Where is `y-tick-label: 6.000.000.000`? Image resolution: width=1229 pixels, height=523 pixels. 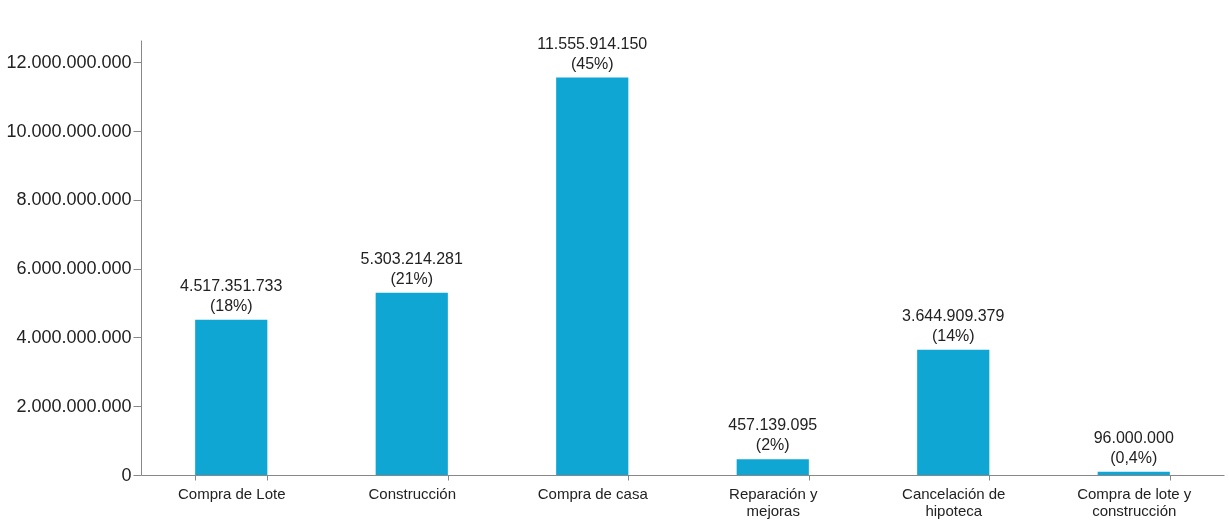
y-tick-label: 6.000.000.000 is located at coordinates (74, 268).